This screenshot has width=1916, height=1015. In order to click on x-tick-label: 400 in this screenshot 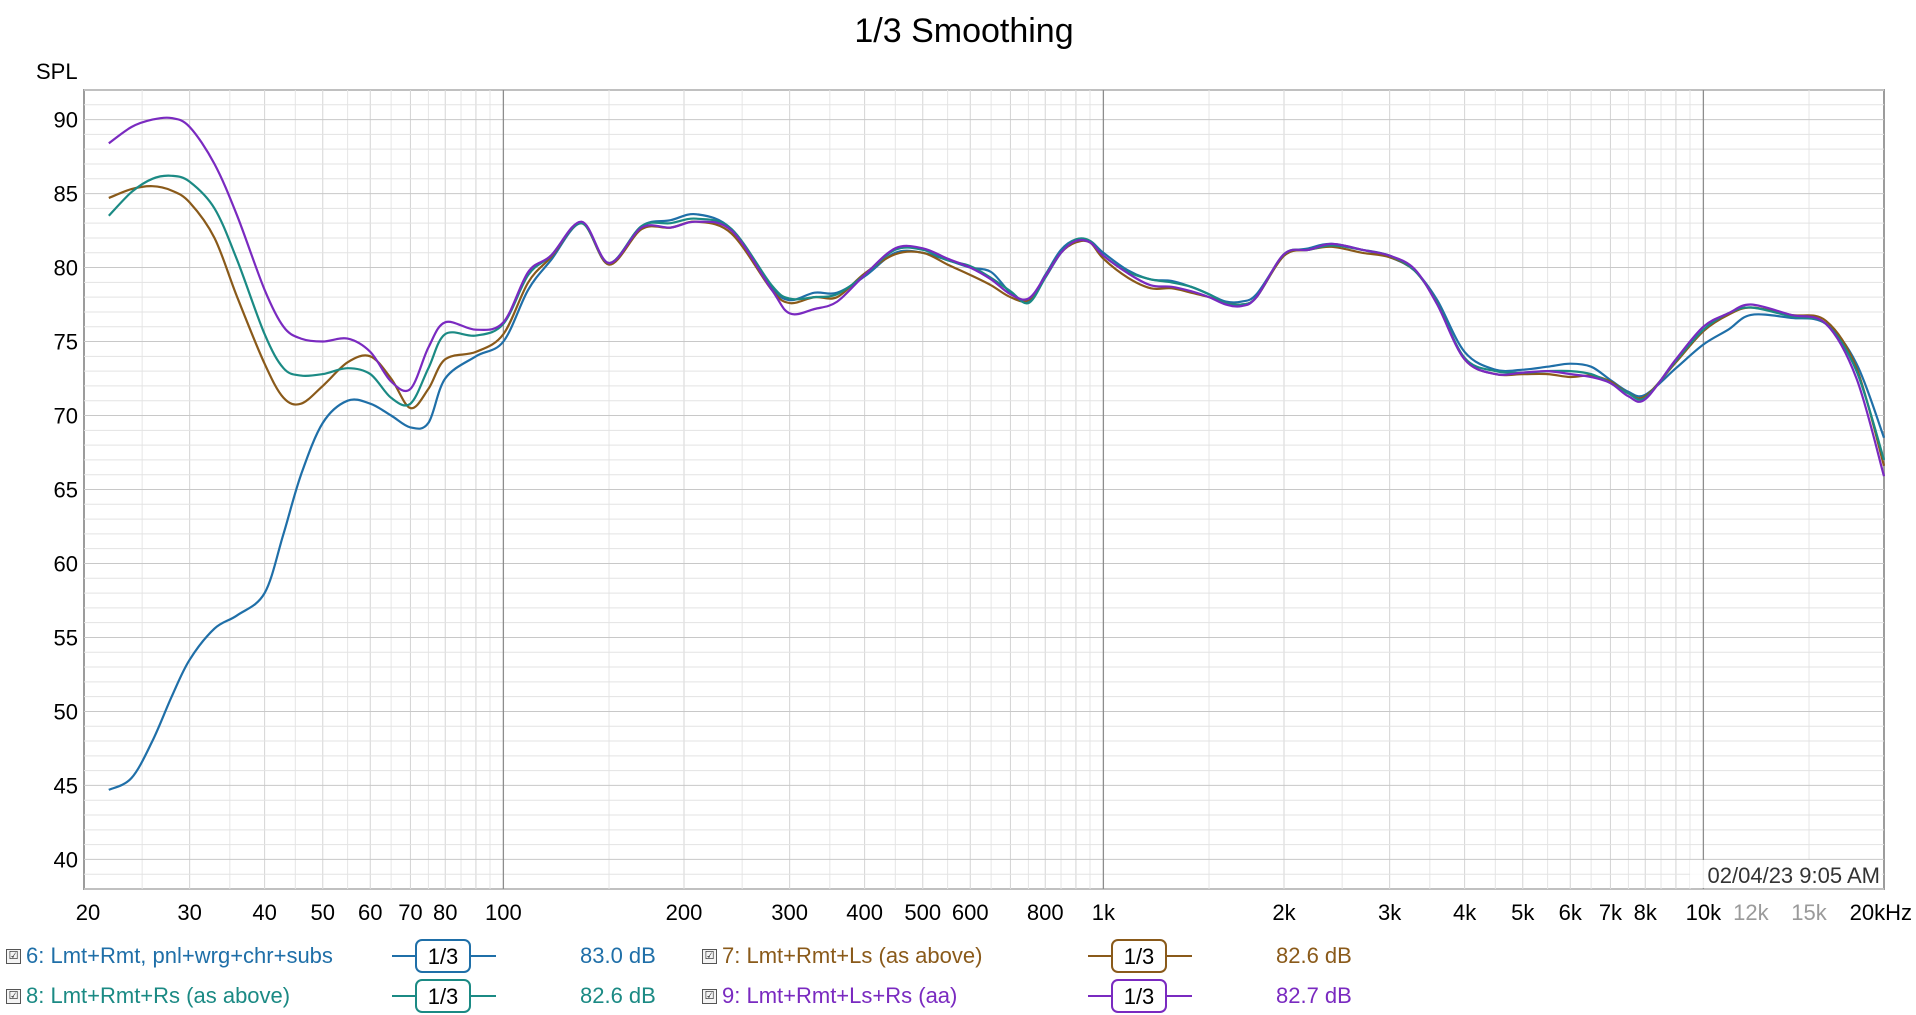, I will do `click(864, 912)`.